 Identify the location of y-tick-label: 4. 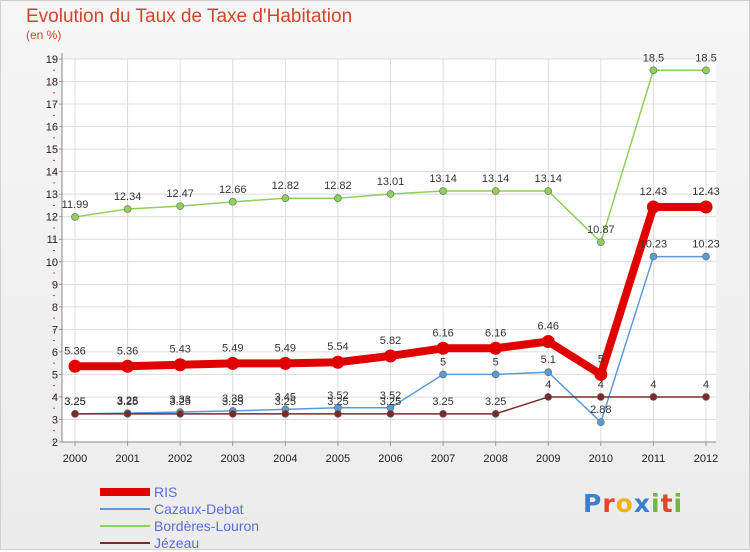
(55, 398).